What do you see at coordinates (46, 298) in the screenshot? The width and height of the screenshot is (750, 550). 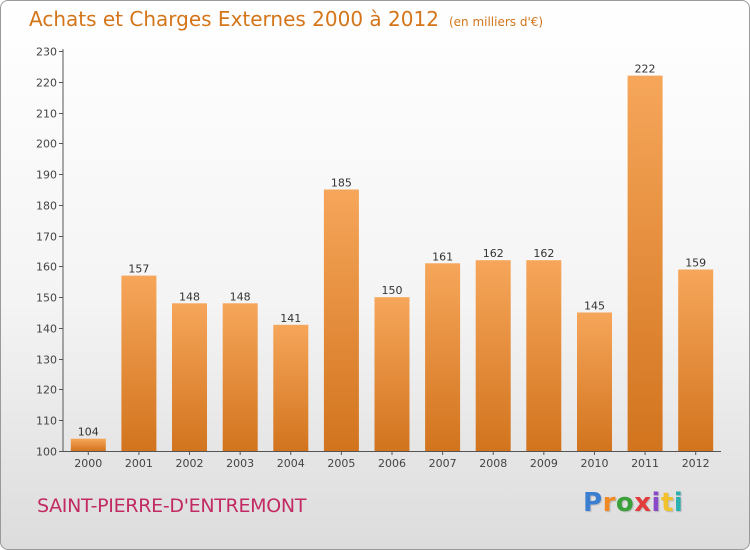 I see `y-tick-label: 150` at bounding box center [46, 298].